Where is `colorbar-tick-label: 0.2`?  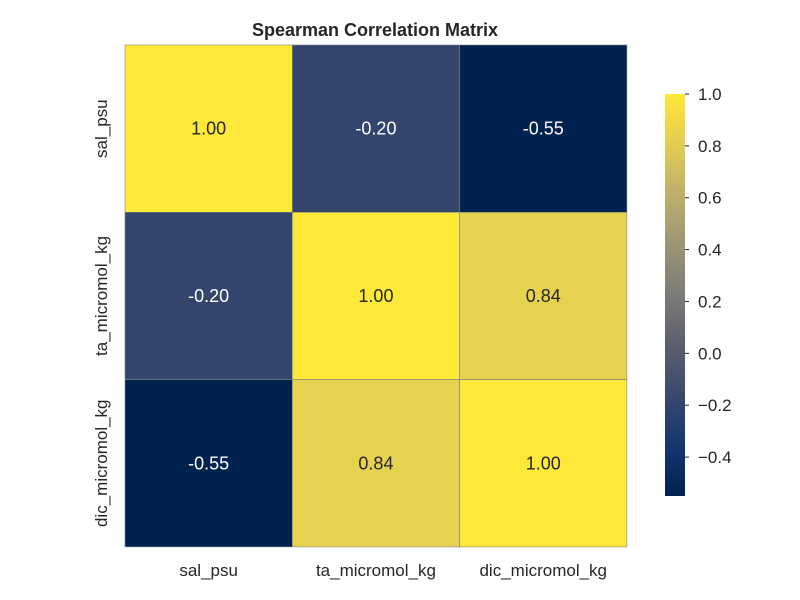
colorbar-tick-label: 0.2 is located at coordinates (710, 301).